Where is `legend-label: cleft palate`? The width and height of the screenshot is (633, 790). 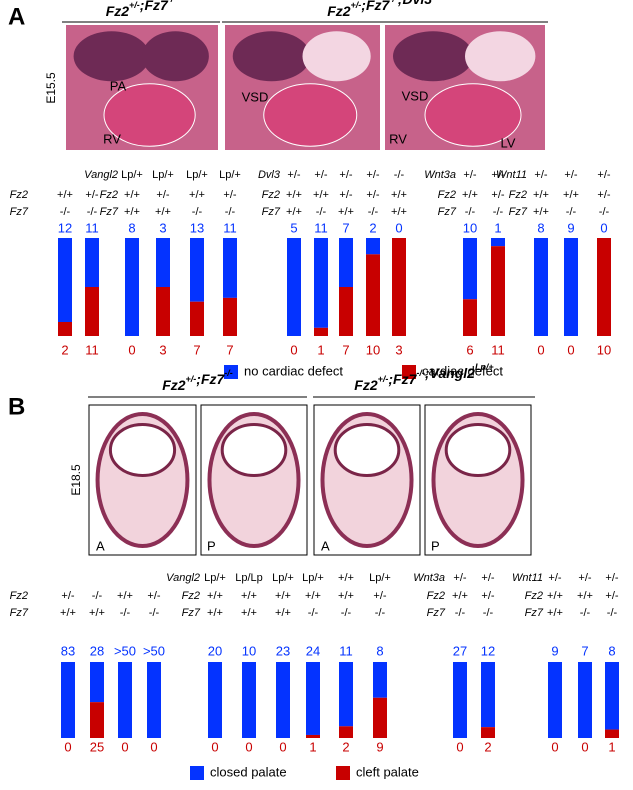 legend-label: cleft palate is located at coordinates (387, 771).